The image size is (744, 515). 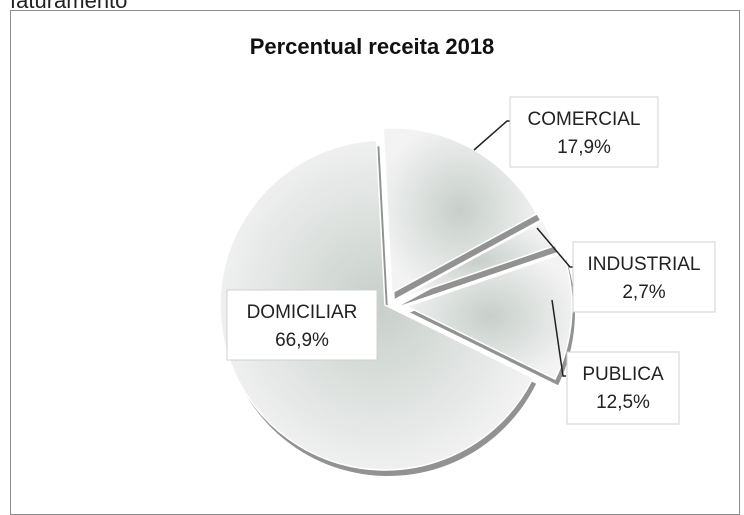 I want to click on pie-slice-comercial, so click(x=460, y=211).